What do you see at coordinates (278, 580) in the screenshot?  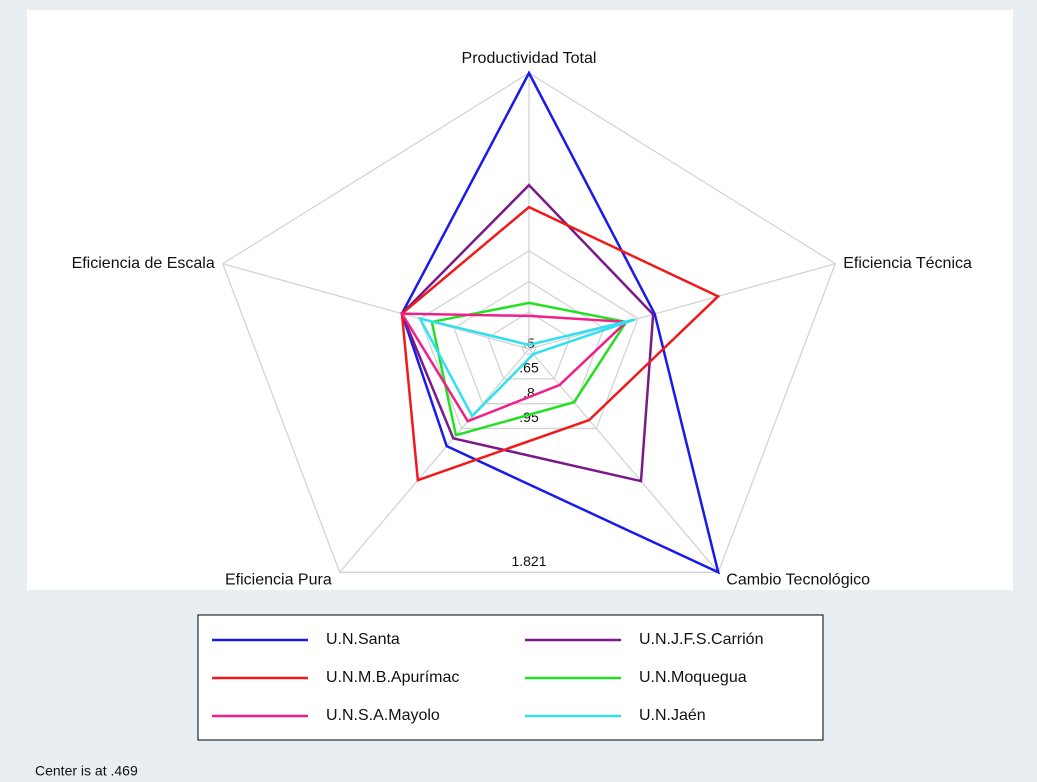 I see `axis-label: Eficiencia Pura` at bounding box center [278, 580].